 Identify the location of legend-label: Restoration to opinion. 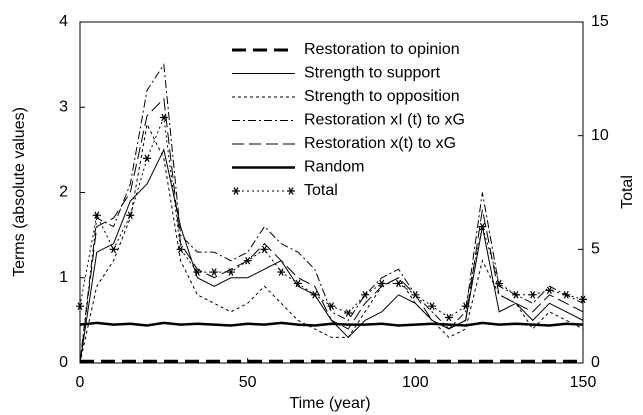
(382, 49).